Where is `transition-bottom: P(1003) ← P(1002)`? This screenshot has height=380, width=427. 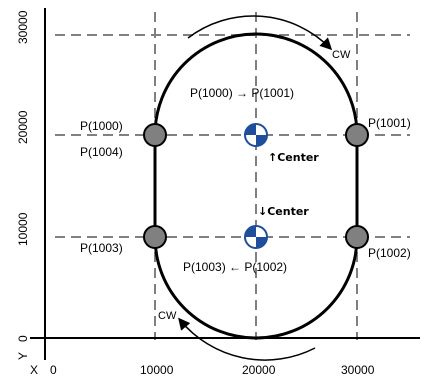 transition-bottom: P(1003) ← P(1002) is located at coordinates (235, 267).